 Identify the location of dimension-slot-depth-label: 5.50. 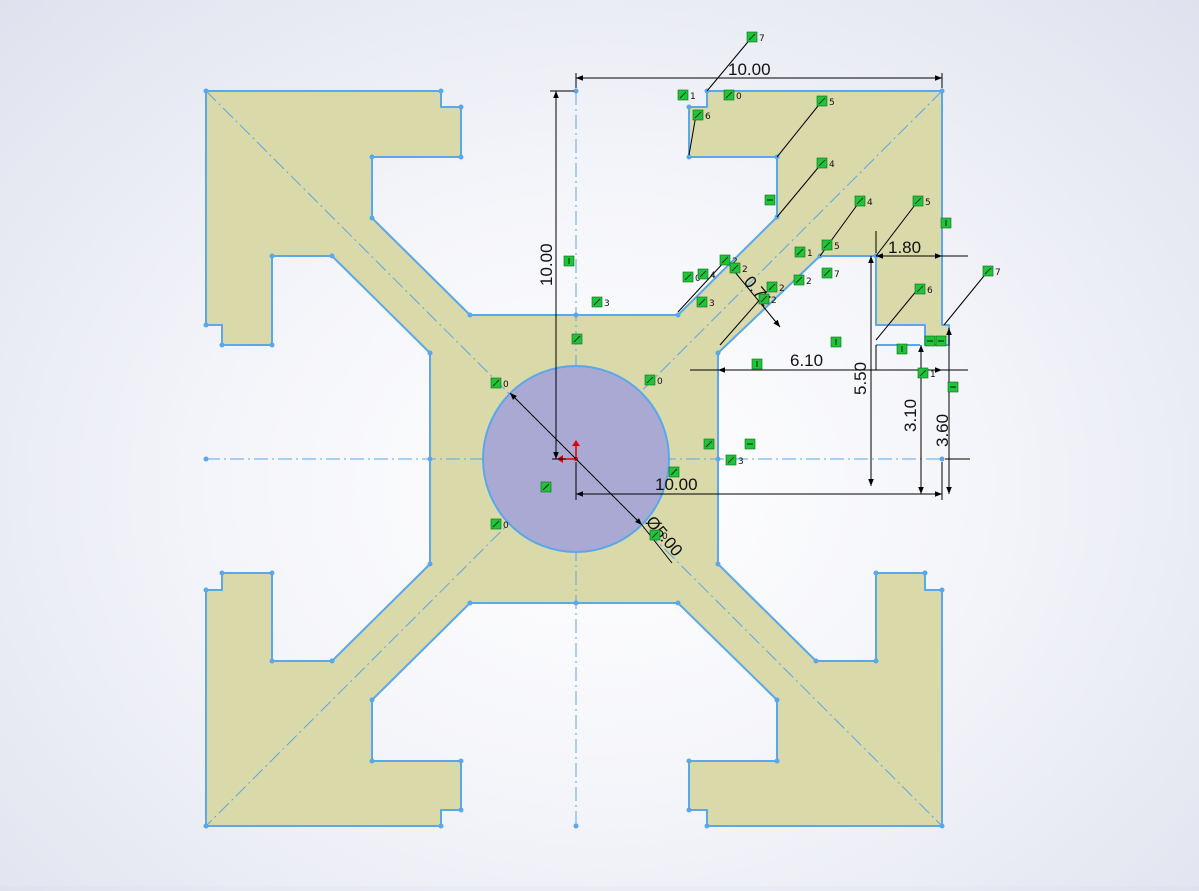
(860, 378).